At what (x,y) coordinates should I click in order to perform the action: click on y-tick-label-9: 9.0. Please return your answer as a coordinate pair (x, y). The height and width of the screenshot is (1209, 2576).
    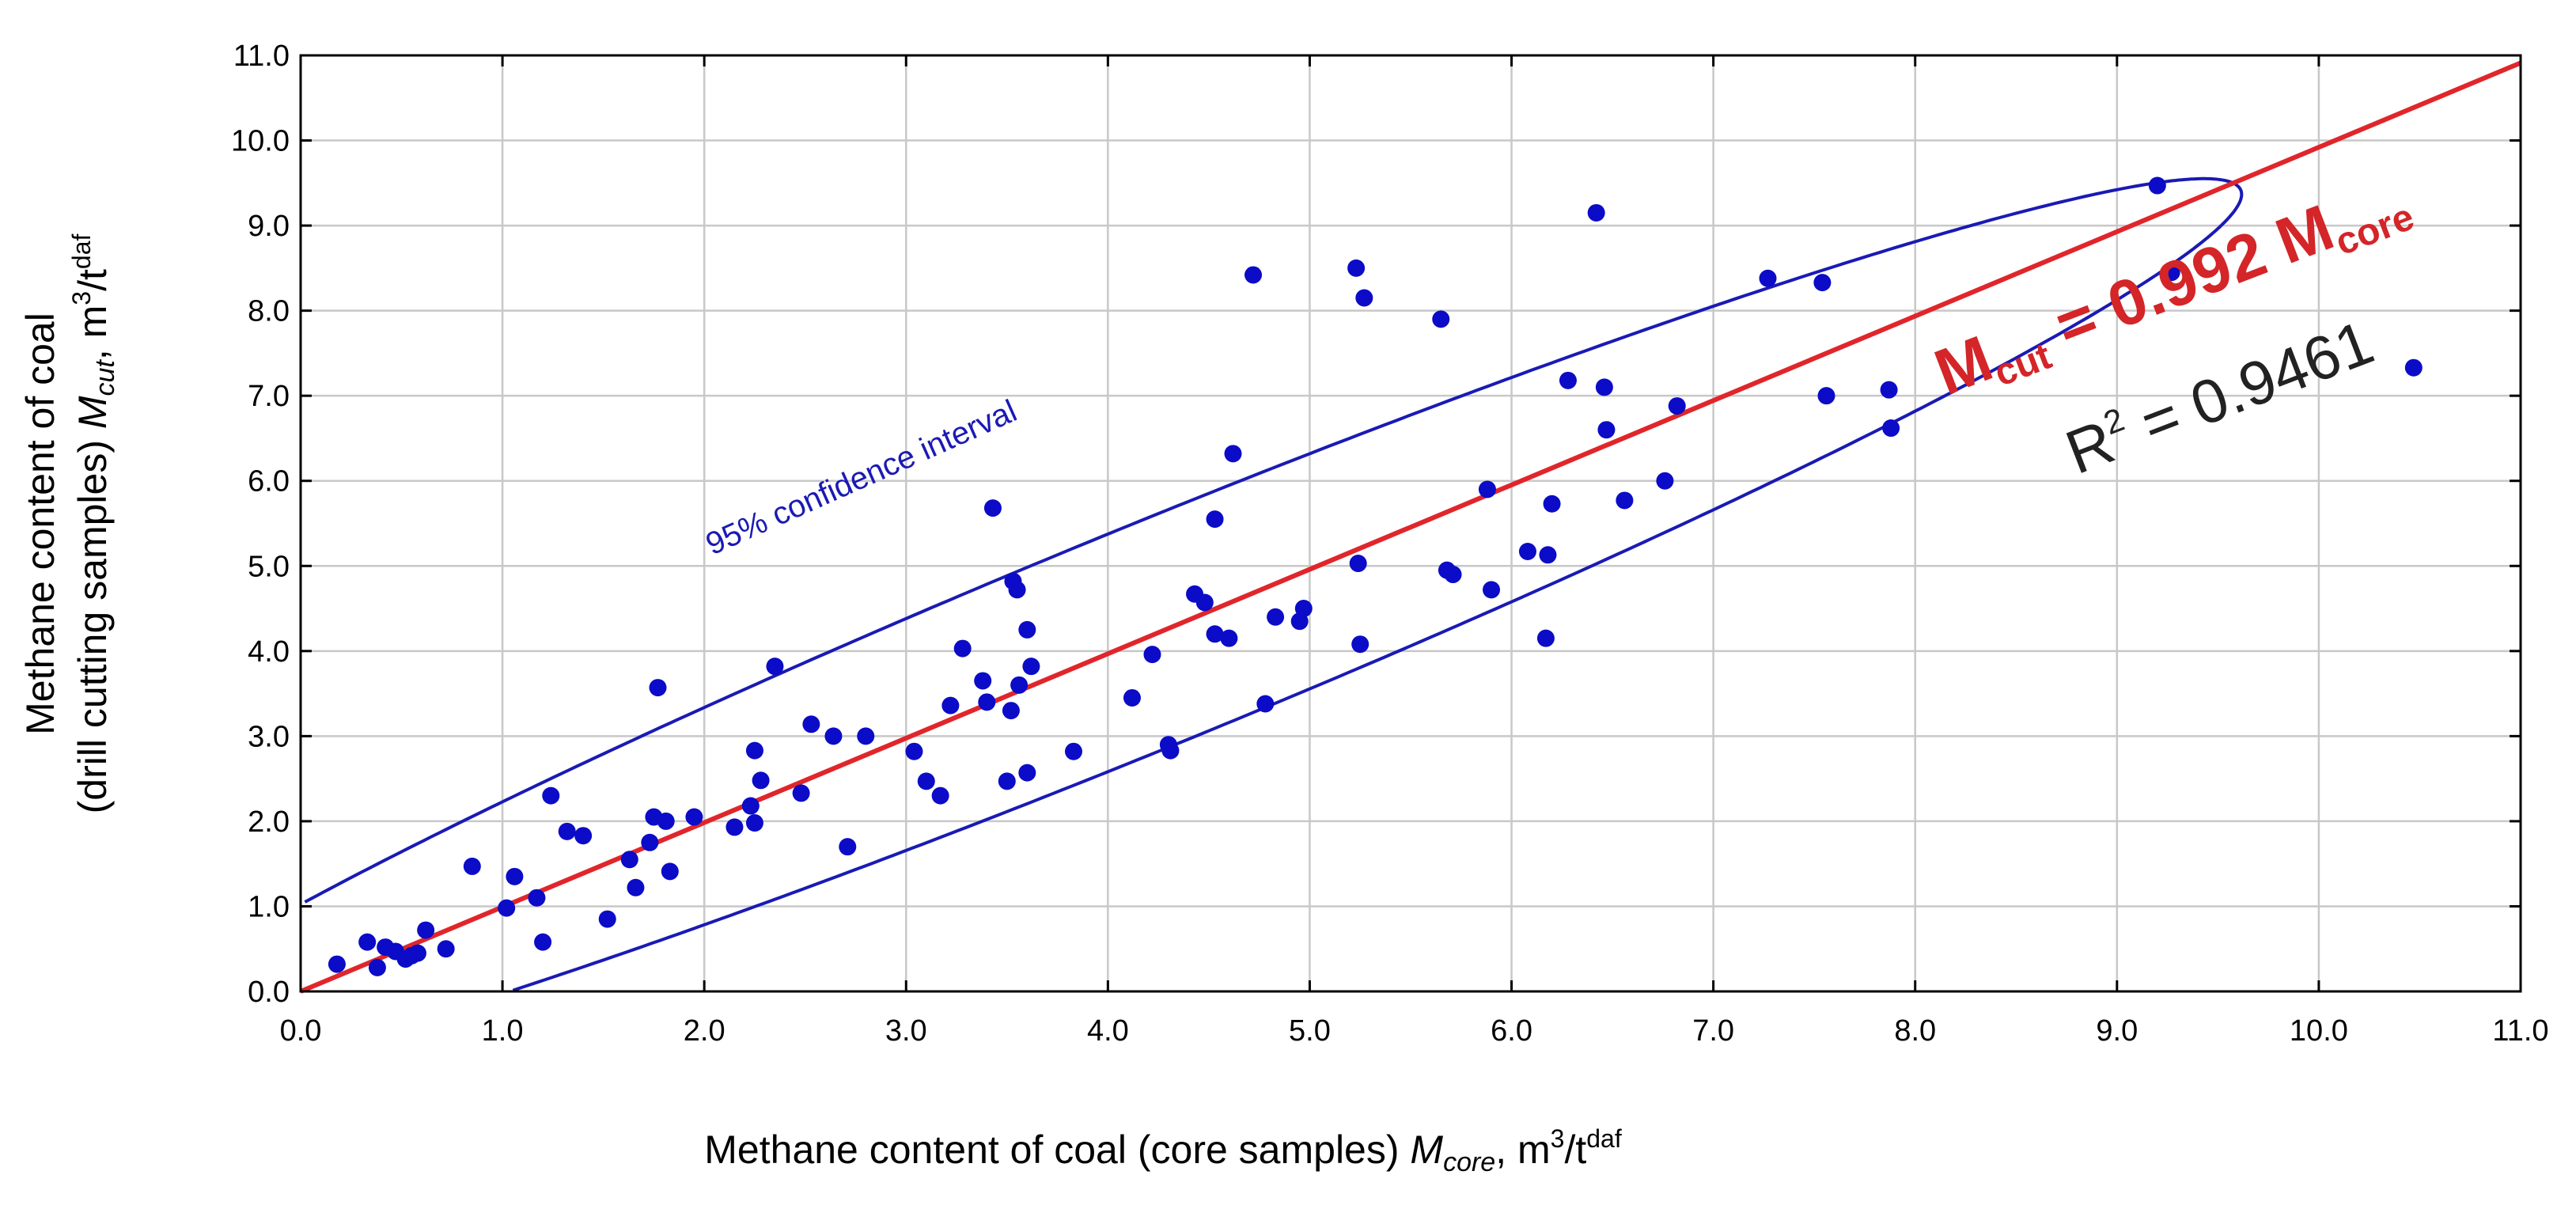
    Looking at the image, I should click on (269, 226).